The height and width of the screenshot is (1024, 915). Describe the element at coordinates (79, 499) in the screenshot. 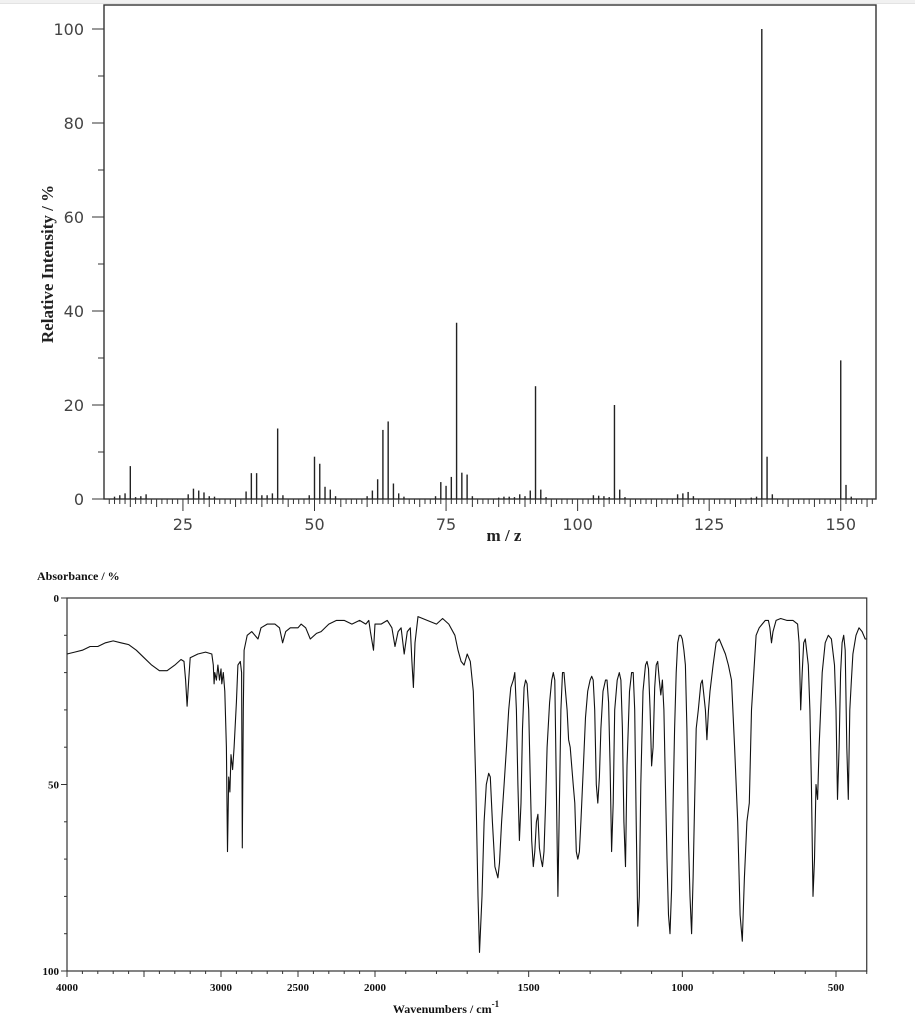

I see `ms-y-tick-label: 0` at that location.